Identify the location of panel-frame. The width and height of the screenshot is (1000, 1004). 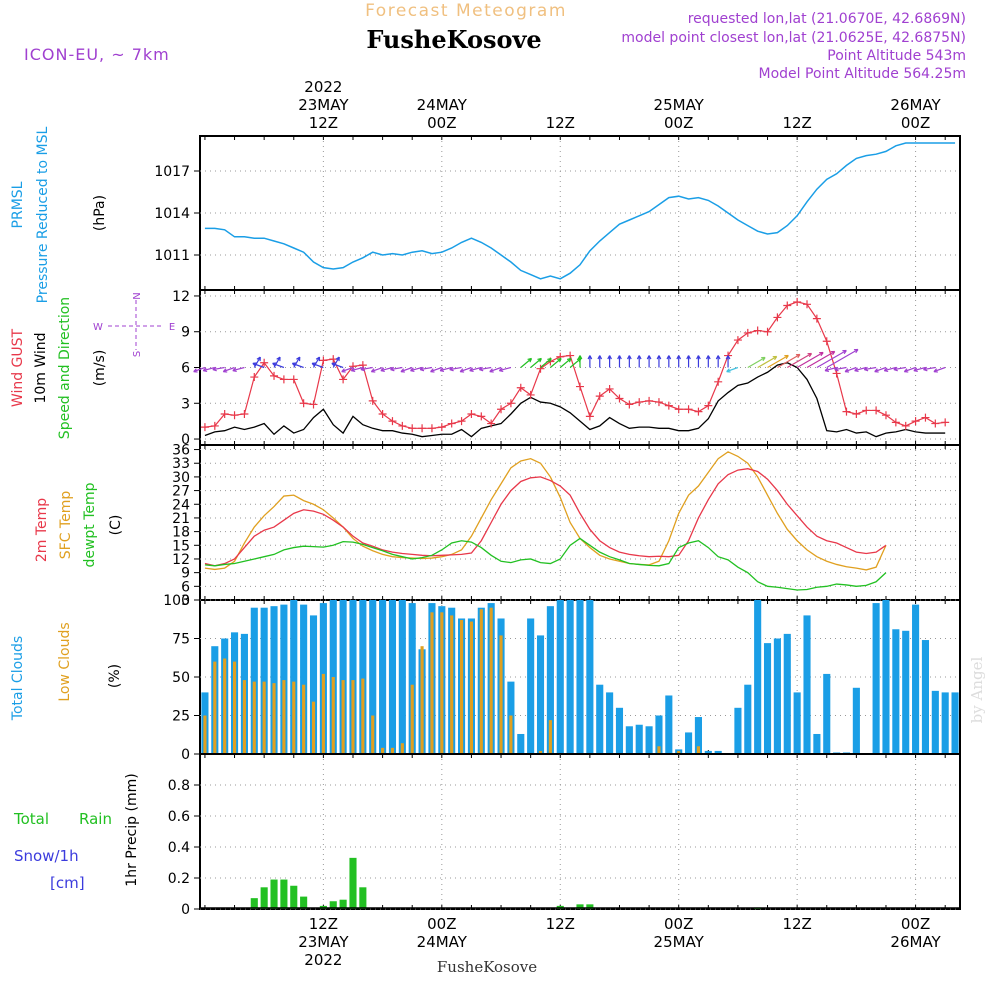
(580, 522).